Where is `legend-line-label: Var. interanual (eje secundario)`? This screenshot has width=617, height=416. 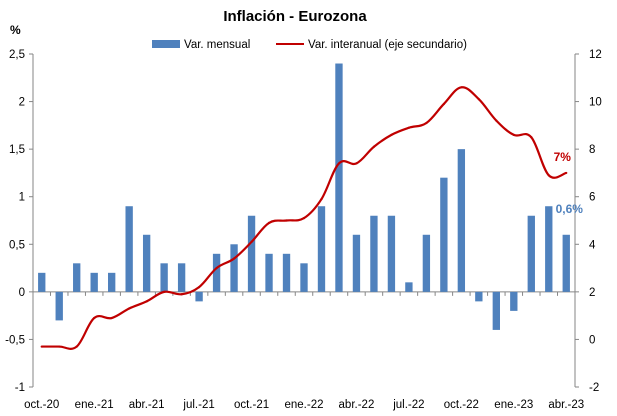
legend-line-label: Var. interanual (eje secundario) is located at coordinates (387, 45).